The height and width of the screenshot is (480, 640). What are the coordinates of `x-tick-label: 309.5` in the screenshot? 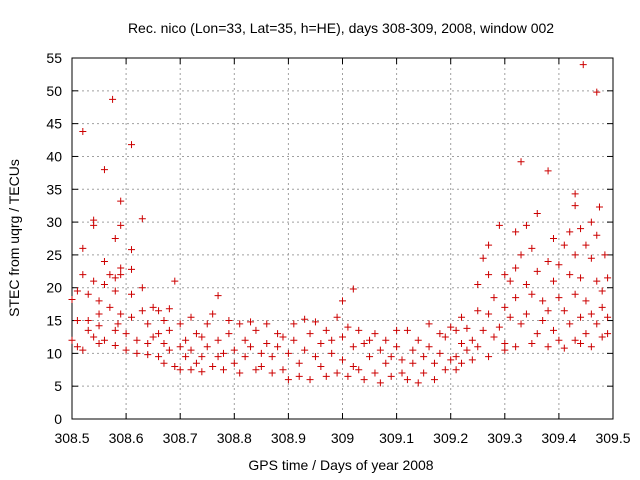 It's located at (612, 438).